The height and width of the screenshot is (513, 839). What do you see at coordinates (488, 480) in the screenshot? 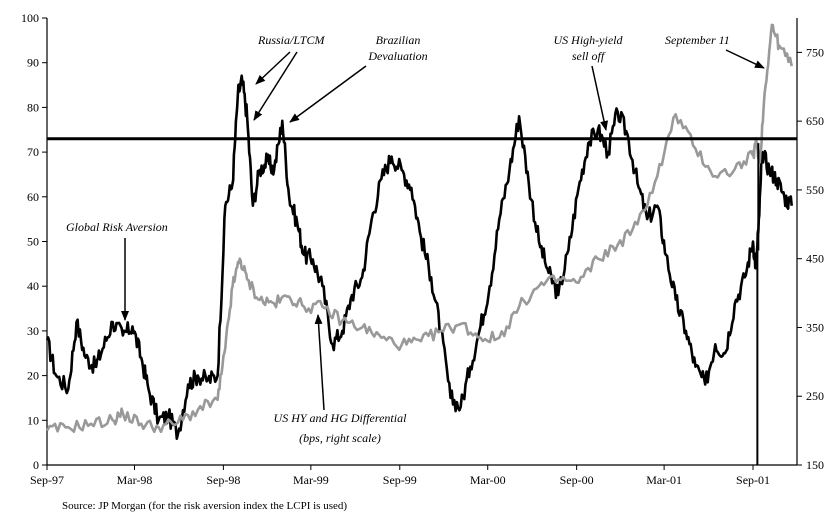
I see `x-tick-label: Mar-00` at bounding box center [488, 480].